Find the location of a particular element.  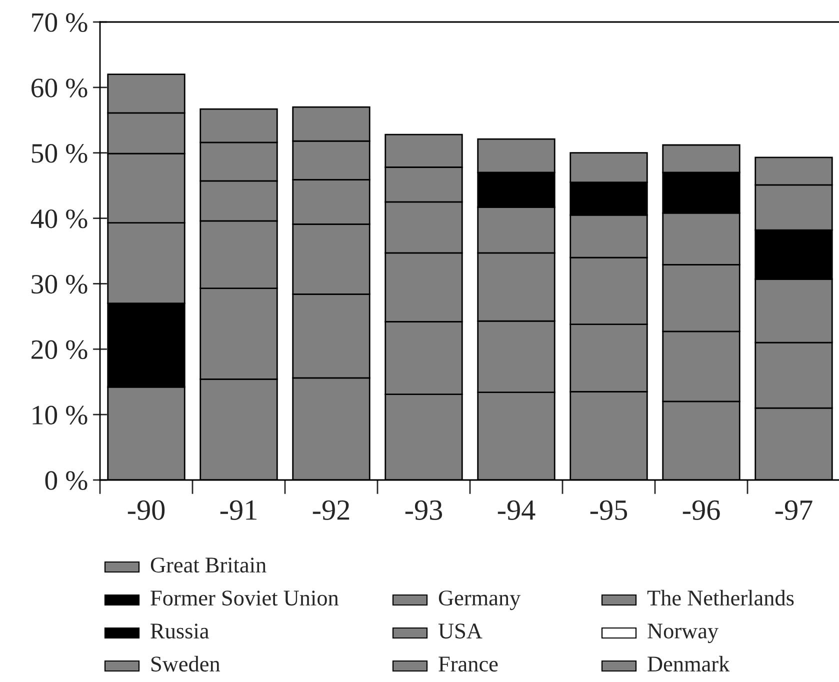

y-tick-label: 0 % is located at coordinates (66, 480).